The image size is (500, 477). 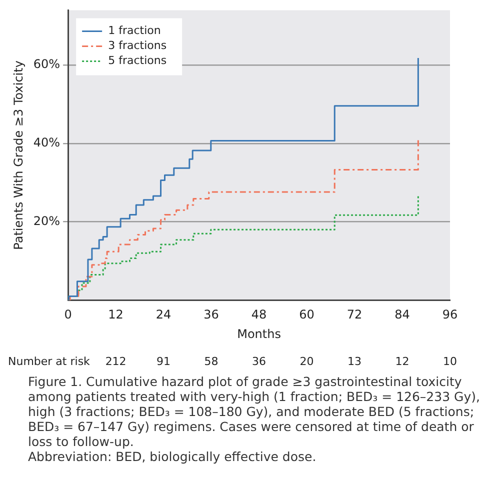 I want to click on y-tick-label: 60%, so click(x=46, y=64).